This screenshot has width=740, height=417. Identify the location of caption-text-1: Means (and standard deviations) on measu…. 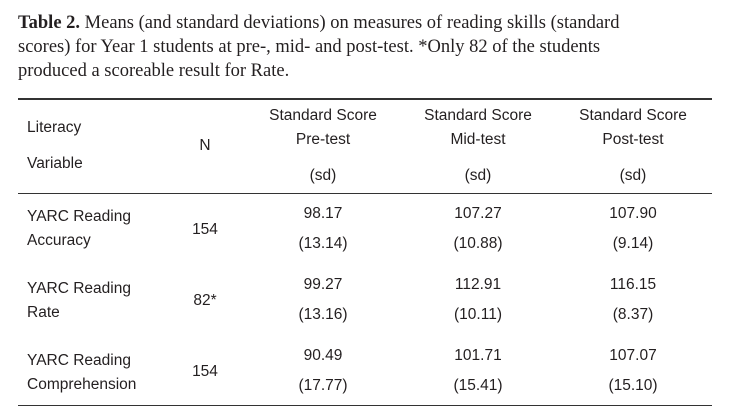
(350, 23).